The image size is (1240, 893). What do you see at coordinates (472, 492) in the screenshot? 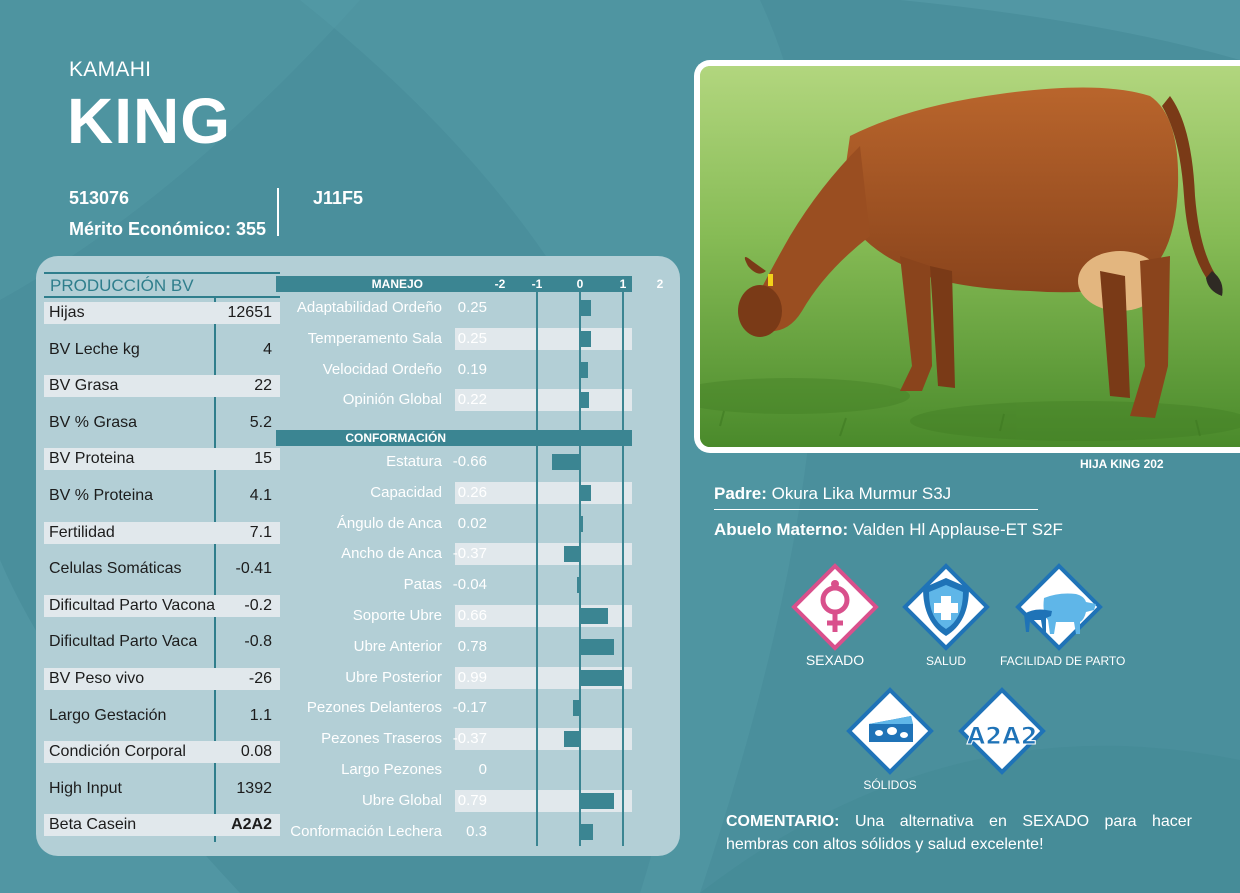
I see `trait-value: 0.26` at bounding box center [472, 492].